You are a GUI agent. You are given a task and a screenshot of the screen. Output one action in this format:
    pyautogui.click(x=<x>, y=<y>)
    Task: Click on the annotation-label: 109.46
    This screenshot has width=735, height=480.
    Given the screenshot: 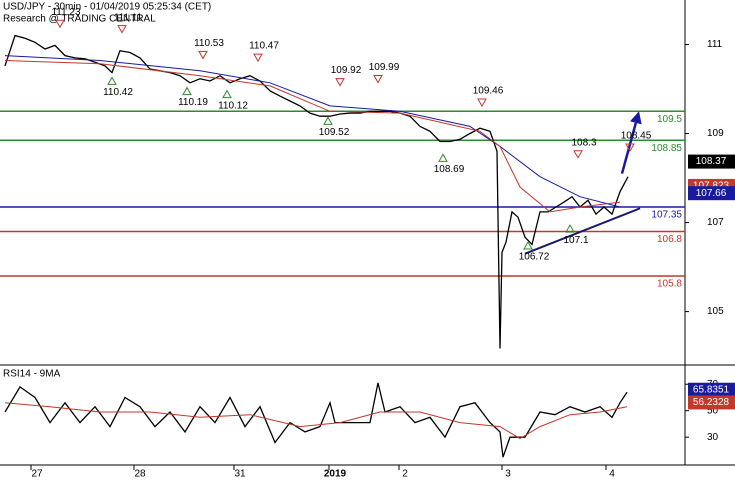 What is the action you would take?
    pyautogui.click(x=488, y=91)
    